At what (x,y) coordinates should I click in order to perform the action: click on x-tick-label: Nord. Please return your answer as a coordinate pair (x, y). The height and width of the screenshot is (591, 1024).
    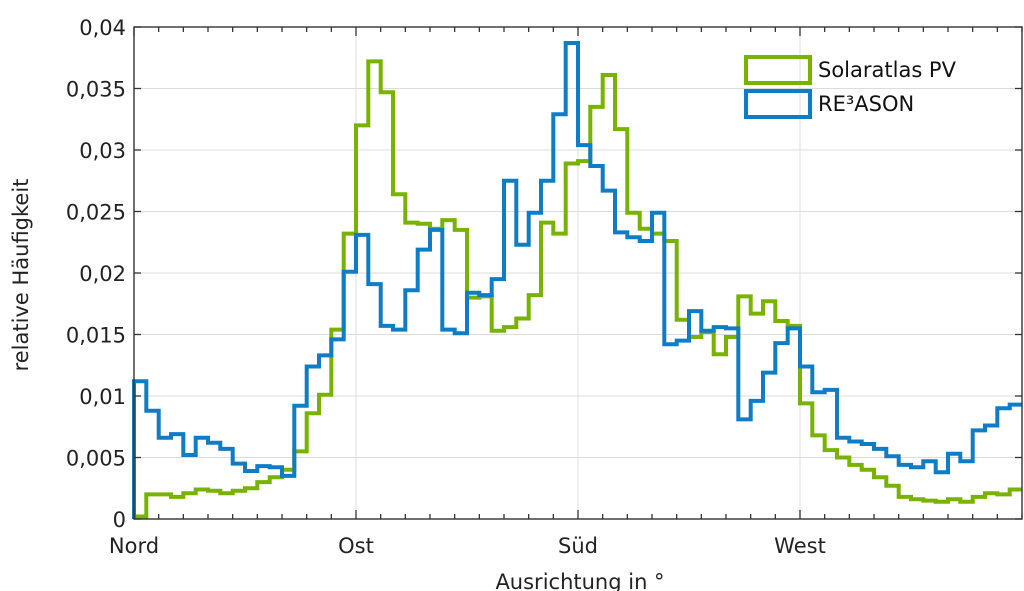
    Looking at the image, I should click on (134, 546).